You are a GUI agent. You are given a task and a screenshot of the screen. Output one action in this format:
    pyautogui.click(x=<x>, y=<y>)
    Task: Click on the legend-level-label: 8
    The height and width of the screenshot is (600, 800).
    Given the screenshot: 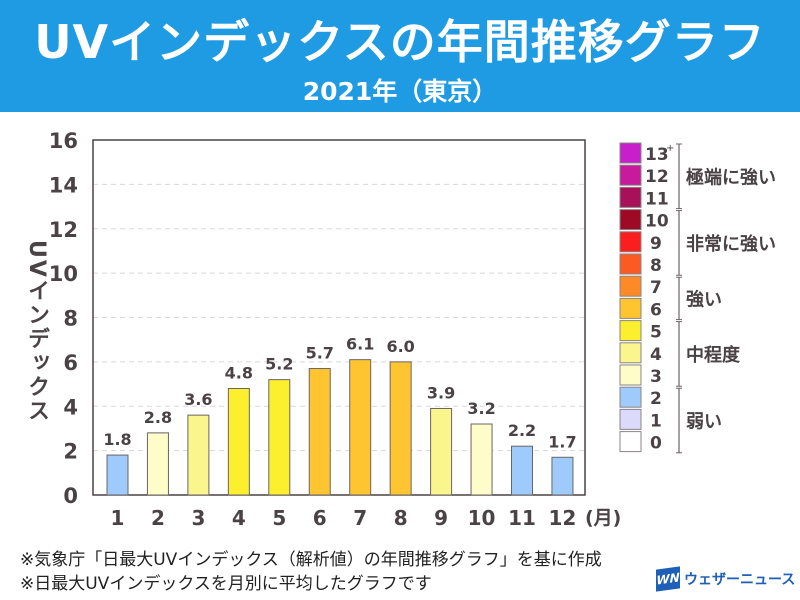 What is the action you would take?
    pyautogui.click(x=656, y=266)
    